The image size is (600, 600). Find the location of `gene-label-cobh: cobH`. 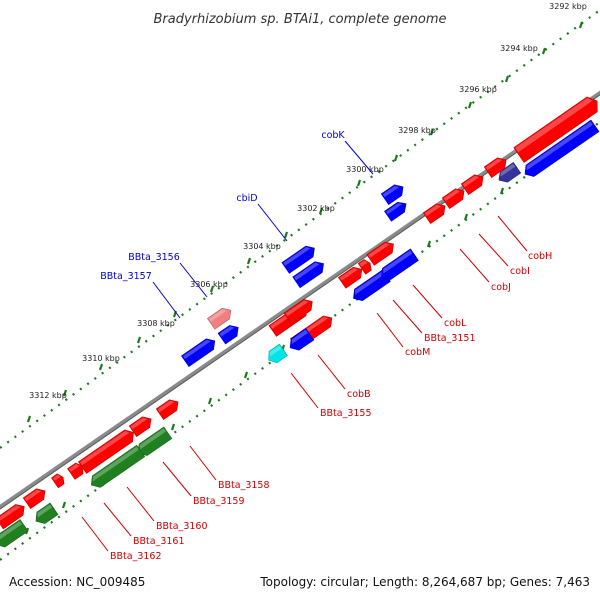

gene-label-cobh: cobH is located at coordinates (540, 256).